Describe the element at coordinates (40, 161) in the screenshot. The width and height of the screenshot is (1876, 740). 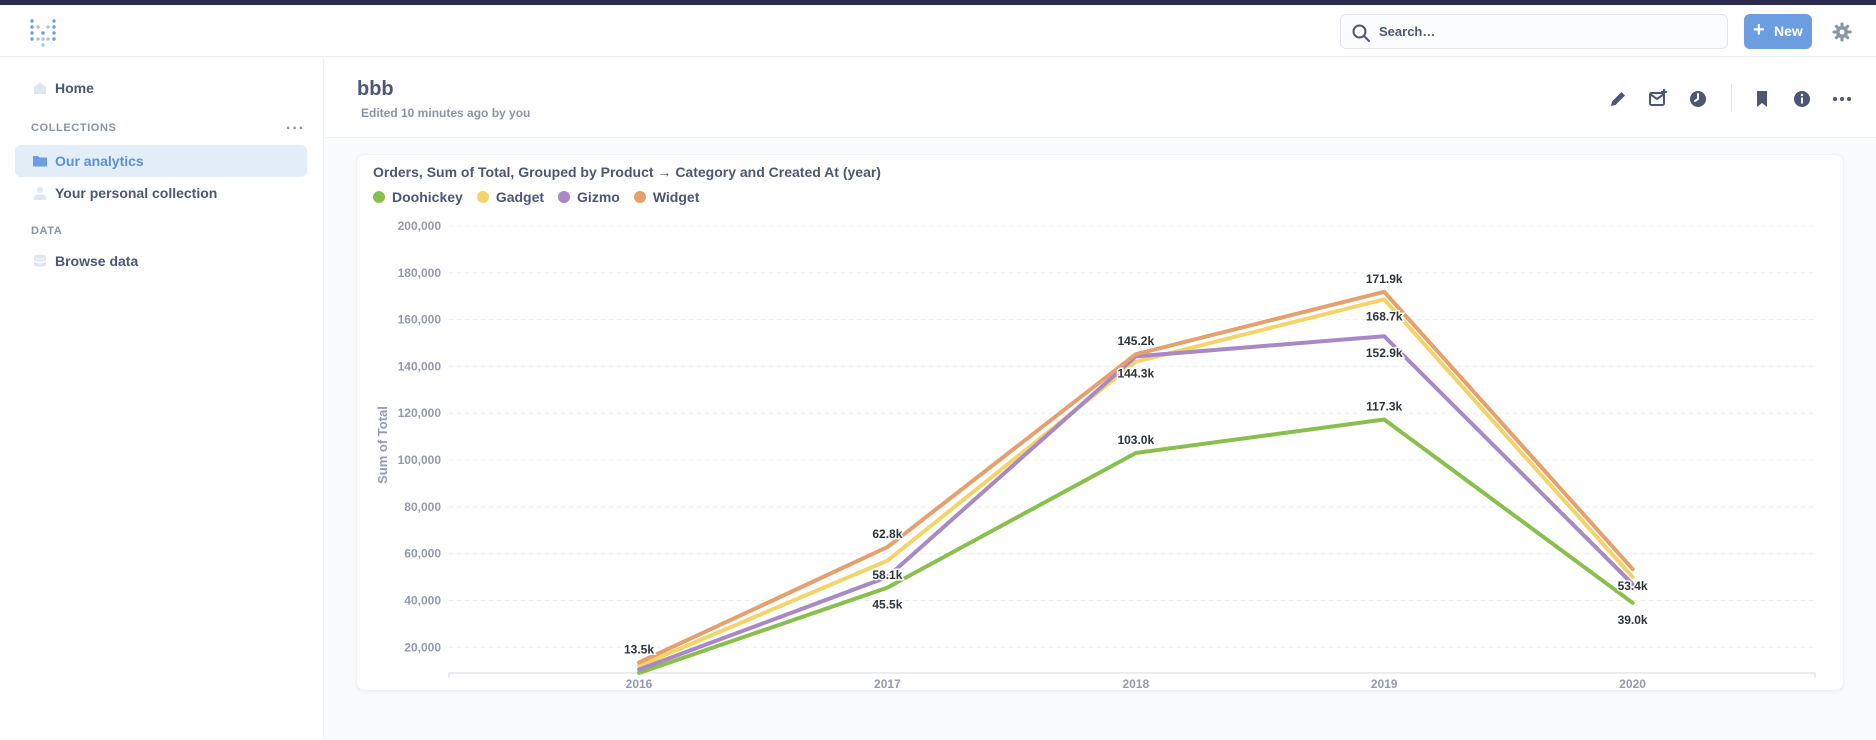
I see `folder-icon` at that location.